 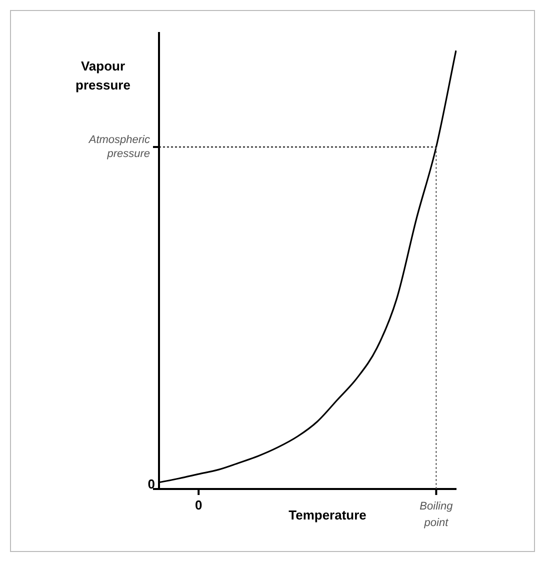 What do you see at coordinates (327, 515) in the screenshot?
I see `x-axis-title: Temperature` at bounding box center [327, 515].